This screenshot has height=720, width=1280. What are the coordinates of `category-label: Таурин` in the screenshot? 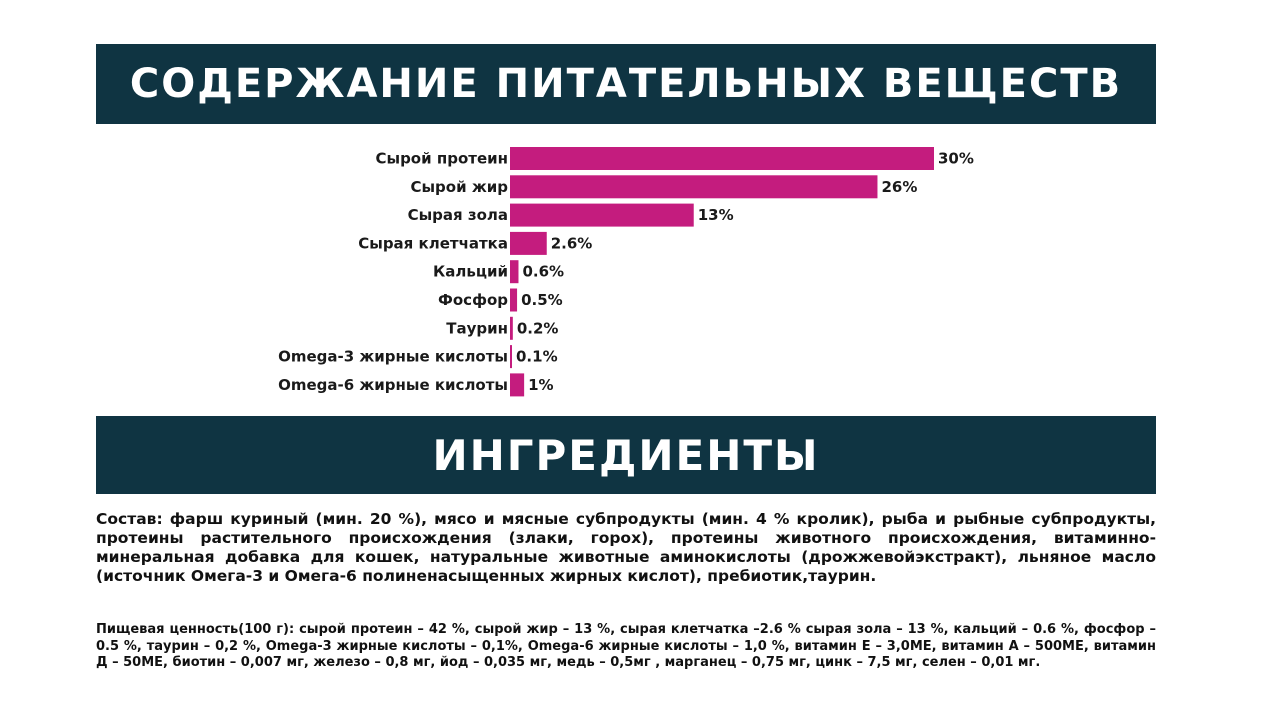 It's located at (477, 328).